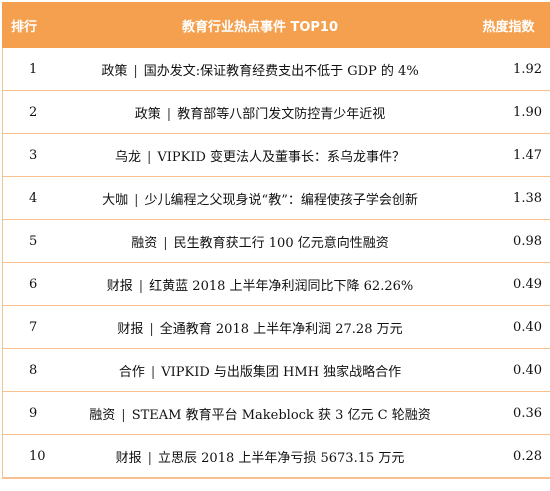  Describe the element at coordinates (281, 329) in the screenshot. I see `event-title: 全通教育 2018 上半年净利润 27.28 万元` at that location.